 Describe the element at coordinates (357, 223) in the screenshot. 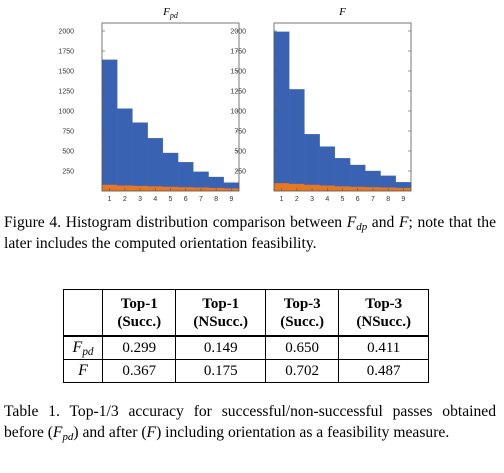

I see `figure-caption-math: Fdp` at that location.